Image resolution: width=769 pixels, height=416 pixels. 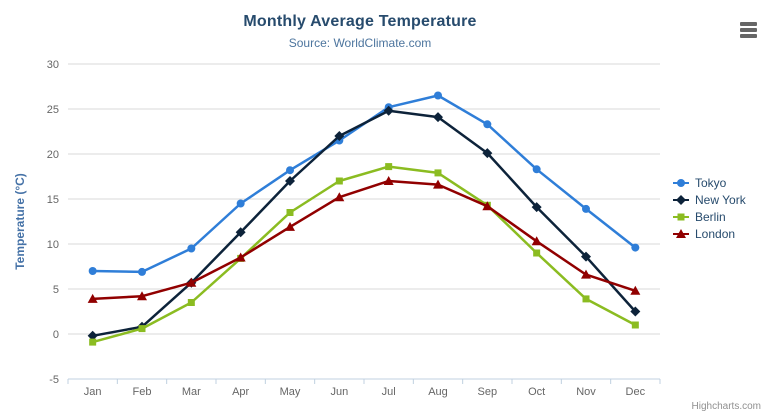 I want to click on svg-text: 25, so click(x=53, y=110).